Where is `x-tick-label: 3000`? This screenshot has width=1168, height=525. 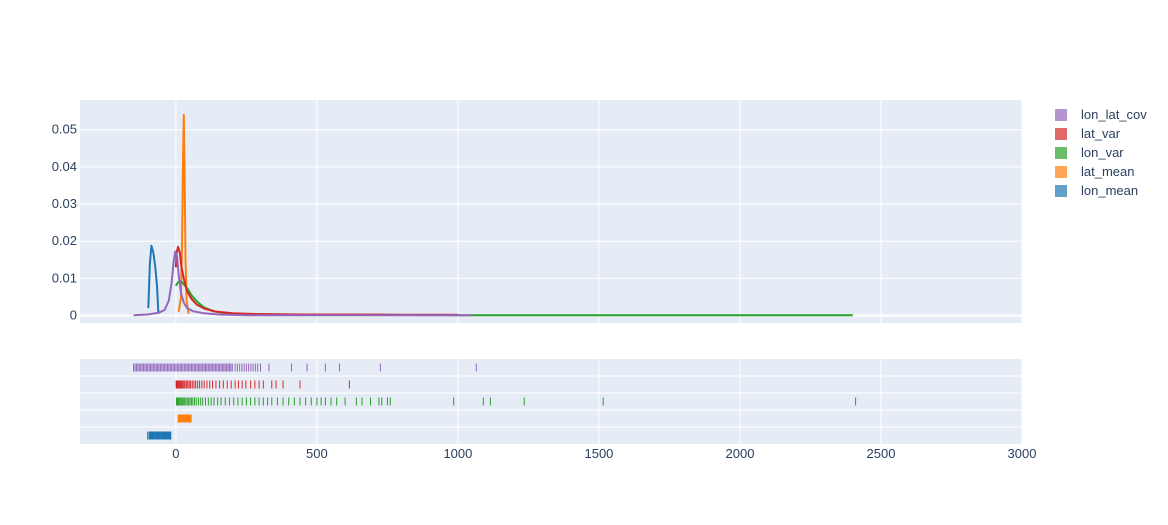
x-tick-label: 3000 is located at coordinates (1022, 453).